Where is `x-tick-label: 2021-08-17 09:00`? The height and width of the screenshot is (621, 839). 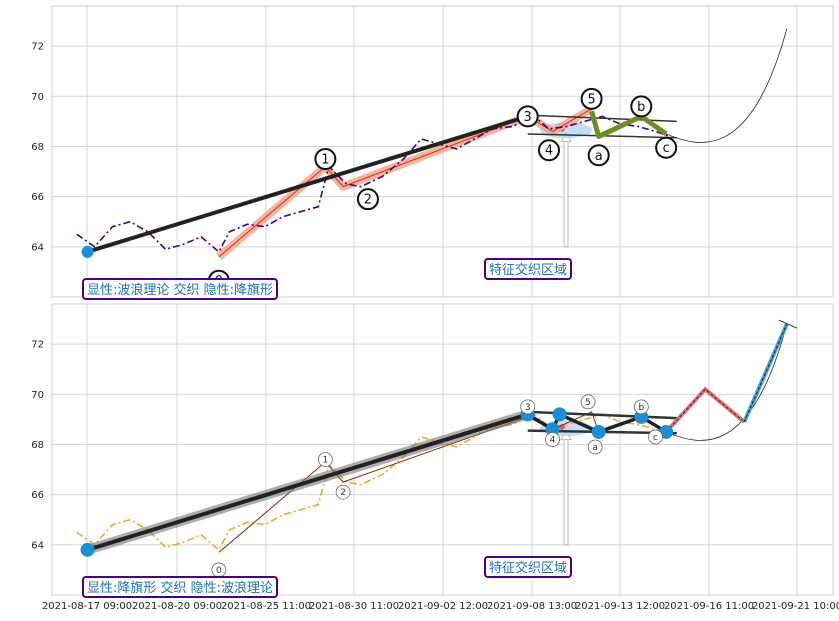 x-tick-label: 2021-08-17 09:00 is located at coordinates (87, 606).